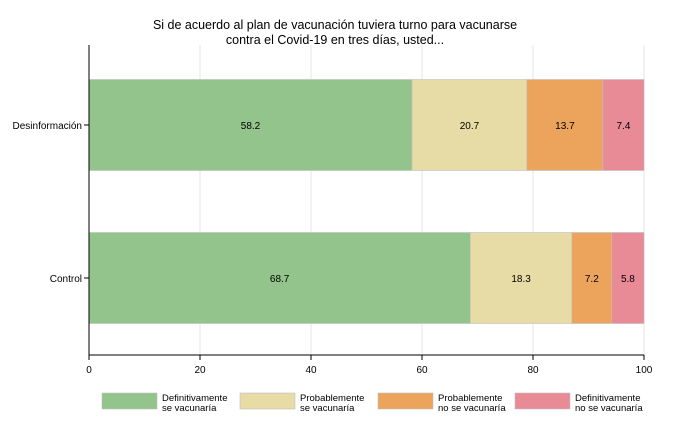 The height and width of the screenshot is (443, 674). I want to click on data-label-0-0: 58.2, so click(251, 126).